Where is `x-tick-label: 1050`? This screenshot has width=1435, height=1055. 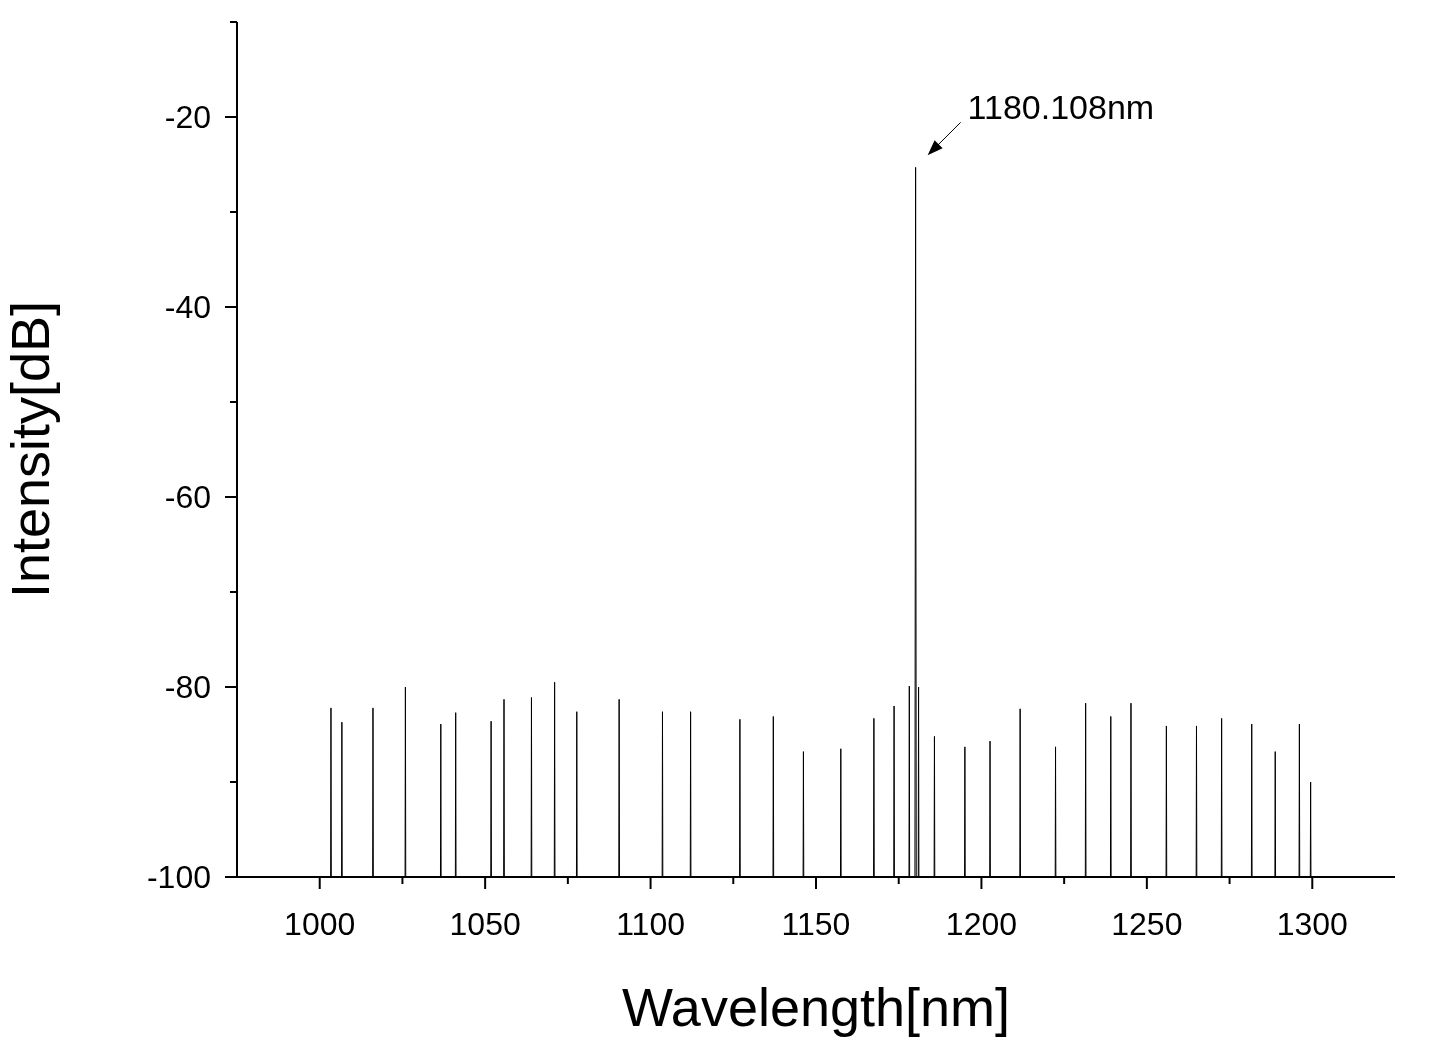
x-tick-label: 1050 is located at coordinates (485, 924).